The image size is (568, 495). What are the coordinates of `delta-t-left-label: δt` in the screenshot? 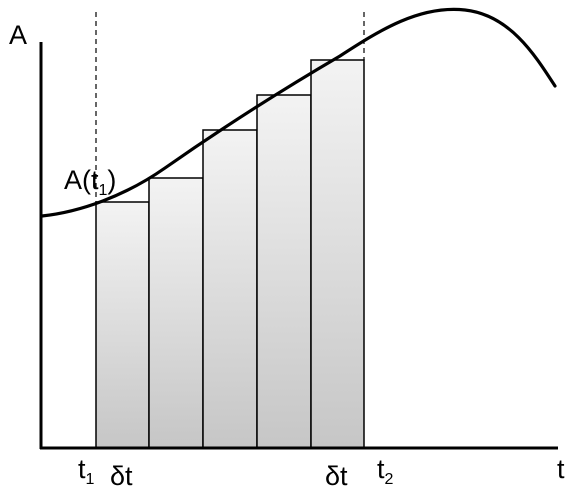 It's located at (121, 476).